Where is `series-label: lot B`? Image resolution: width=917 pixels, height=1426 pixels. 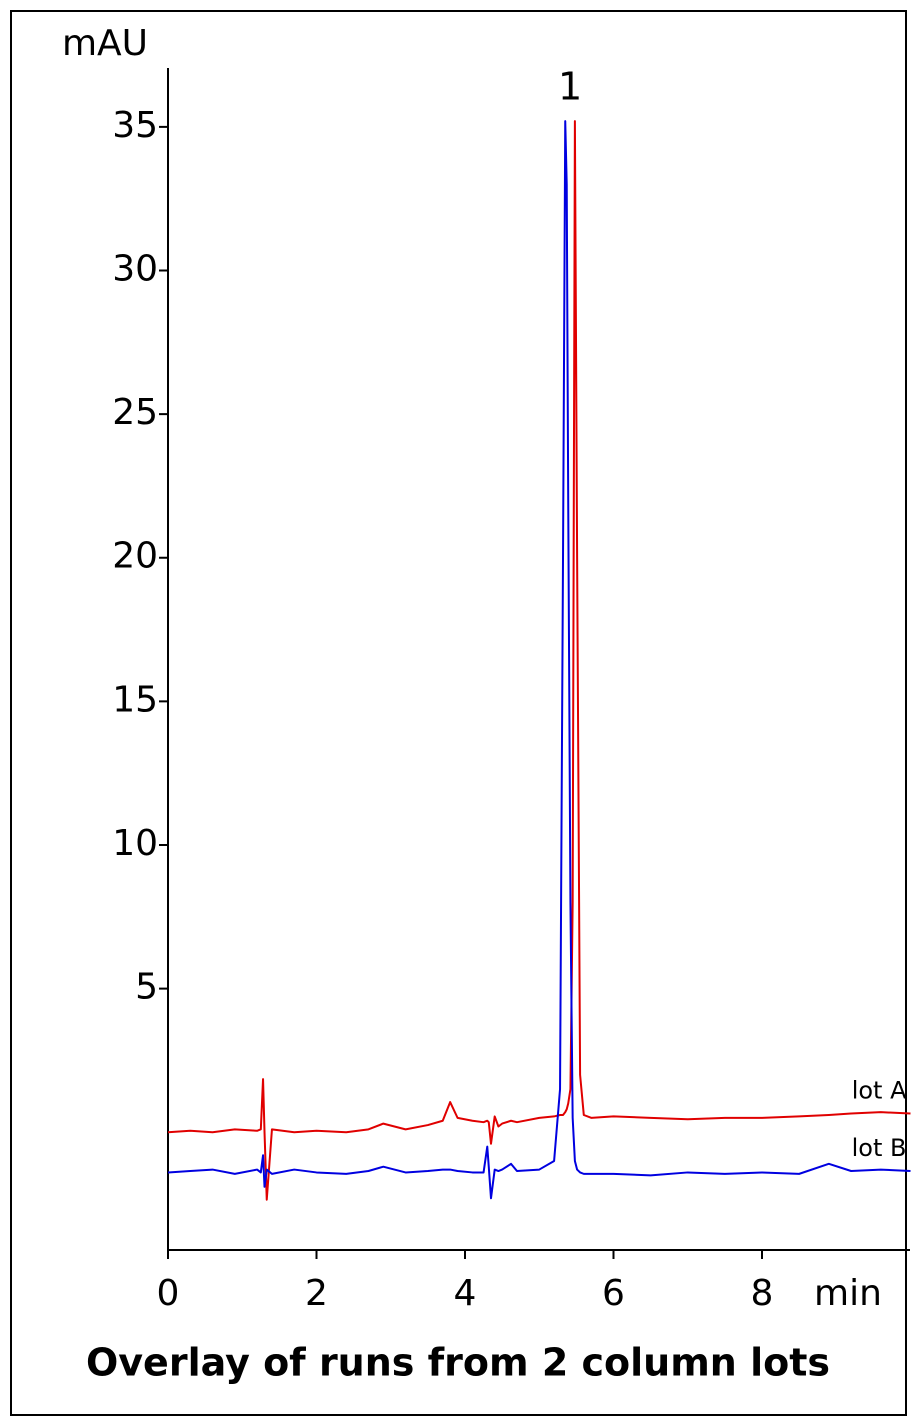
series-label: lot B is located at coordinates (879, 1148).